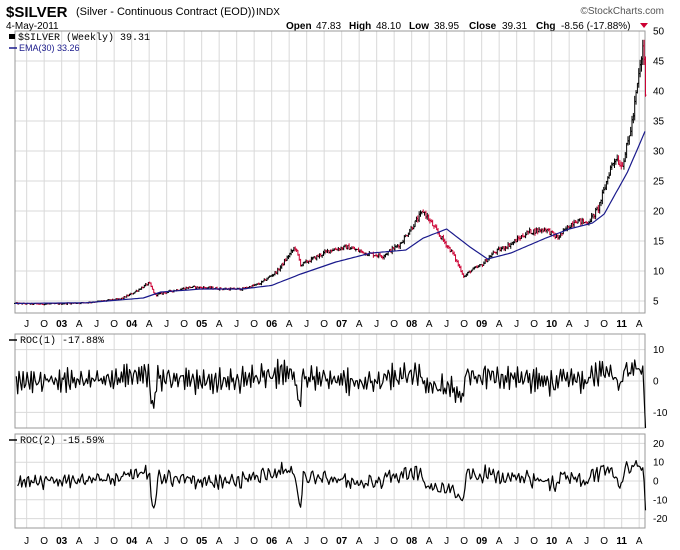 The width and height of the screenshot is (680, 550). I want to click on price-legend-label: $SILVER (Weekly) 39.31, so click(84, 38).